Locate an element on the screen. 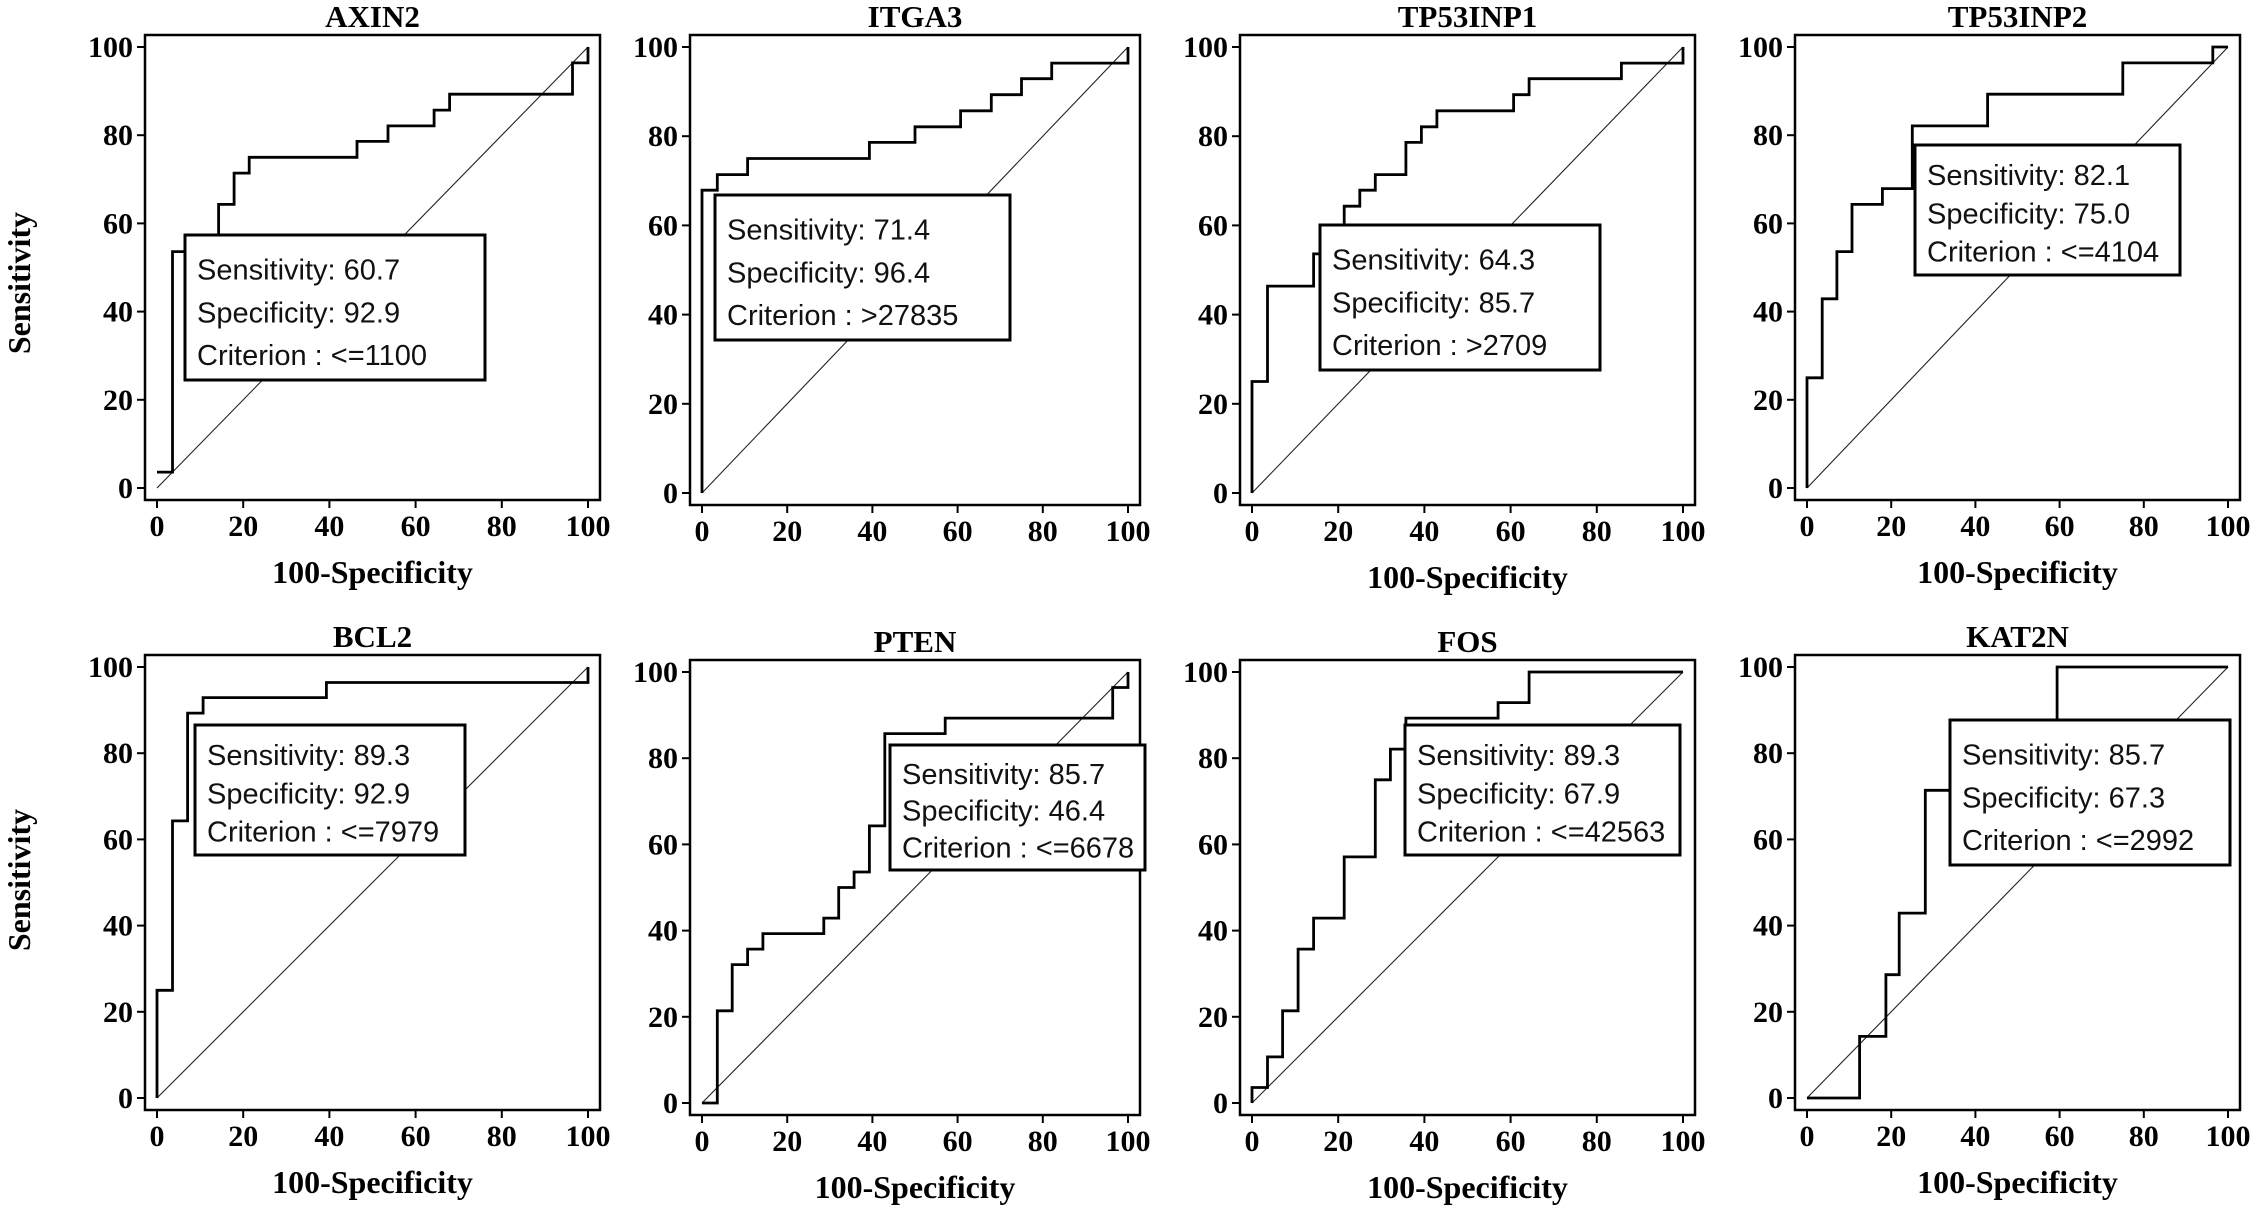  chart-title: PTEN is located at coordinates (915, 641).